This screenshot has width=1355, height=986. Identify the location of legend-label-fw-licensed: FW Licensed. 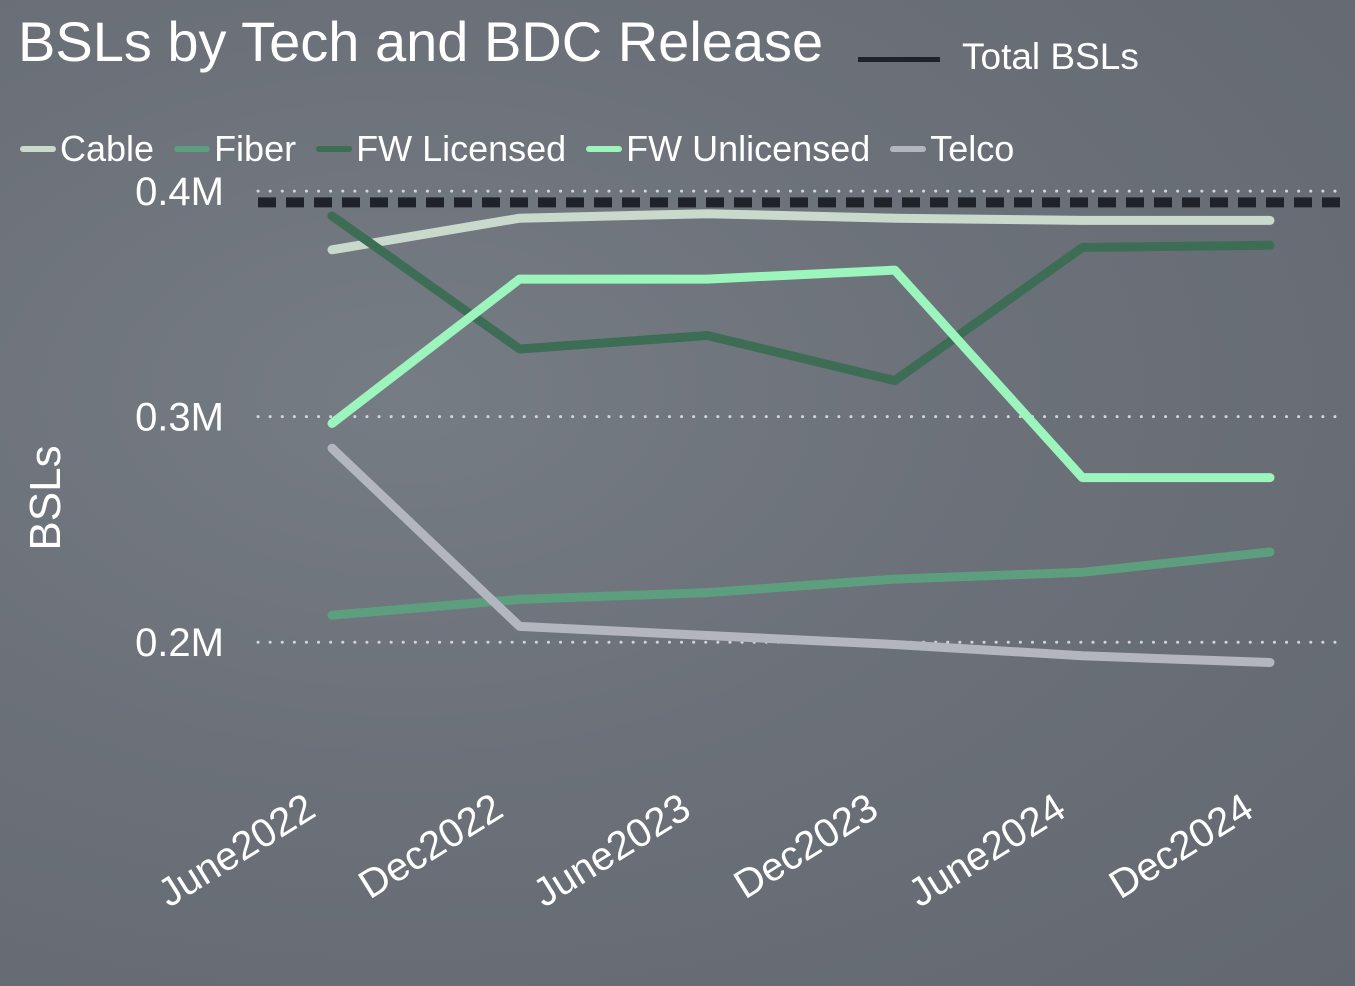
(461, 148).